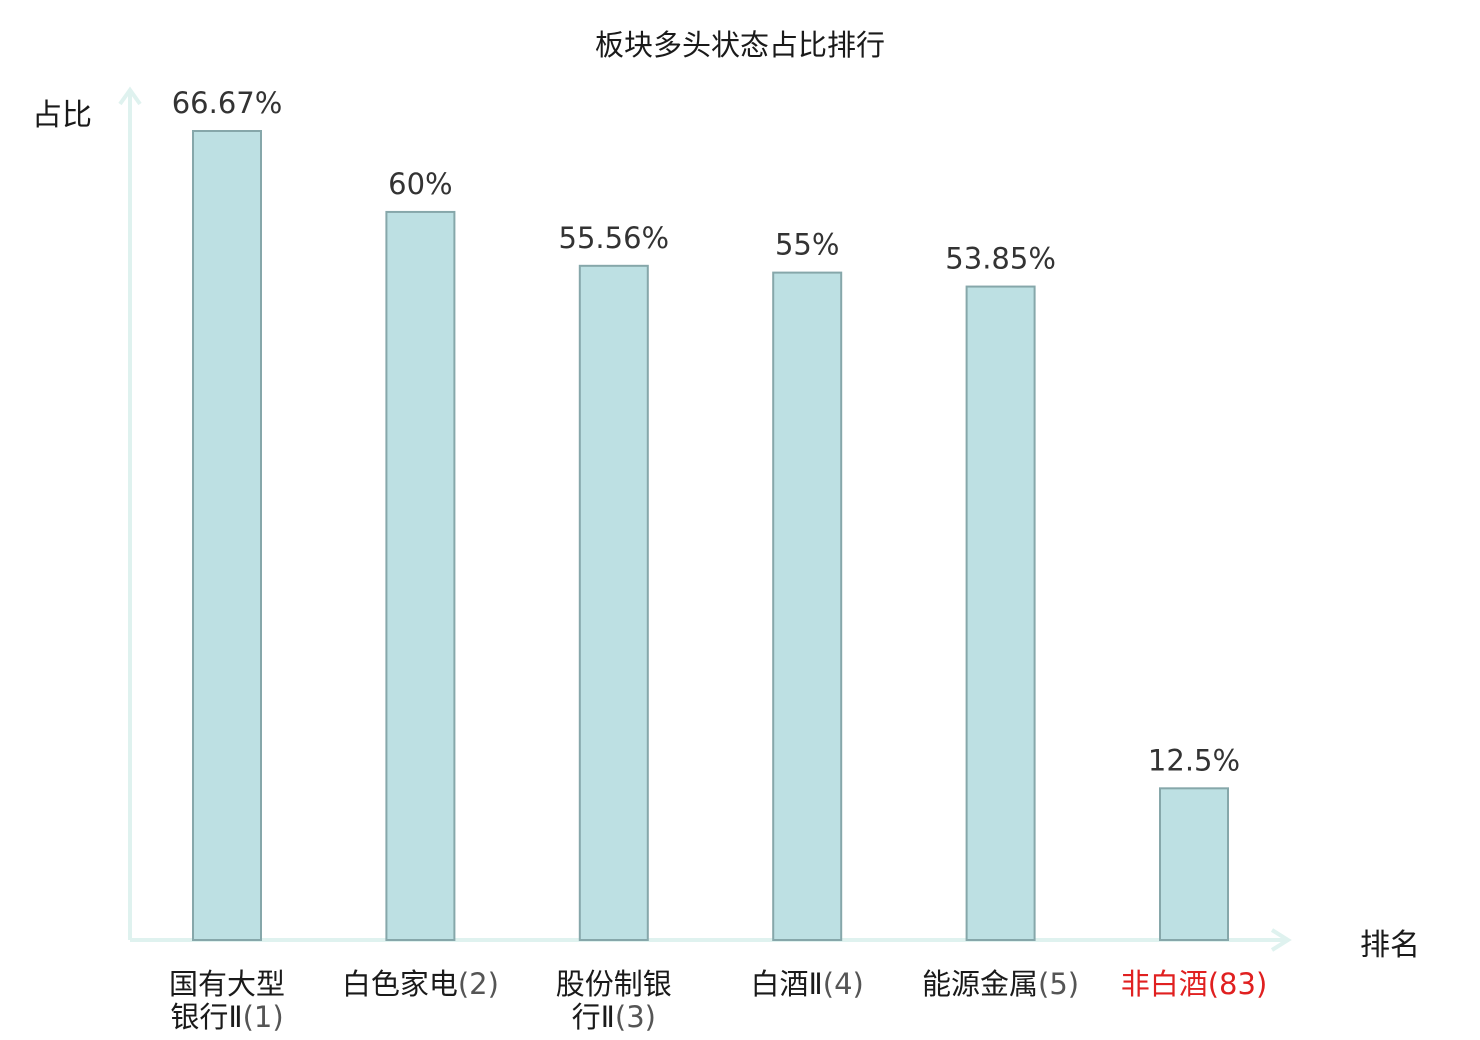  I want to click on tick-label: 非白酒(83), so click(1194, 984).